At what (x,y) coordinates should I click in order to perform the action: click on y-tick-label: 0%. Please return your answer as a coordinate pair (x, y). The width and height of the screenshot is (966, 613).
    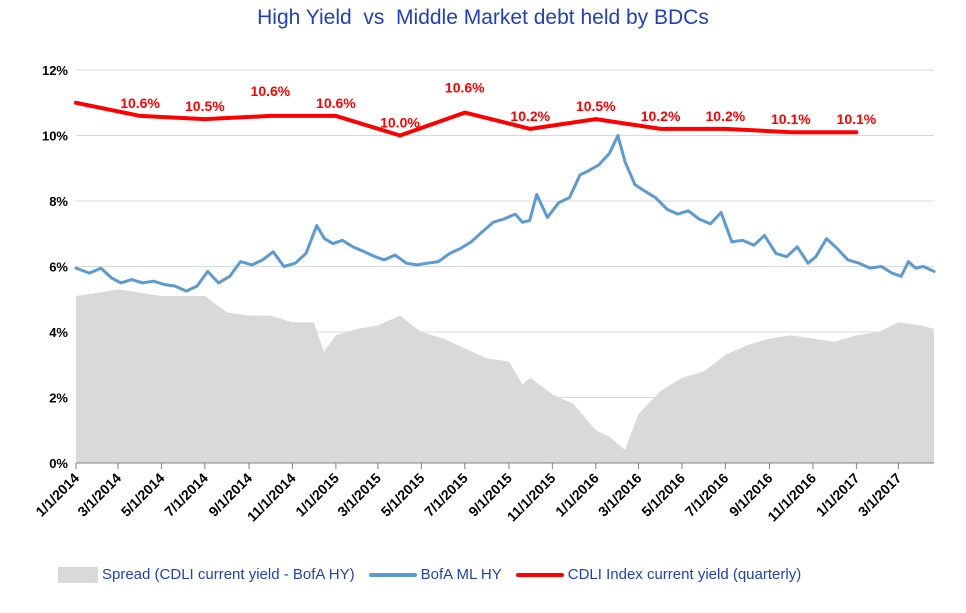
    Looking at the image, I should click on (58, 463).